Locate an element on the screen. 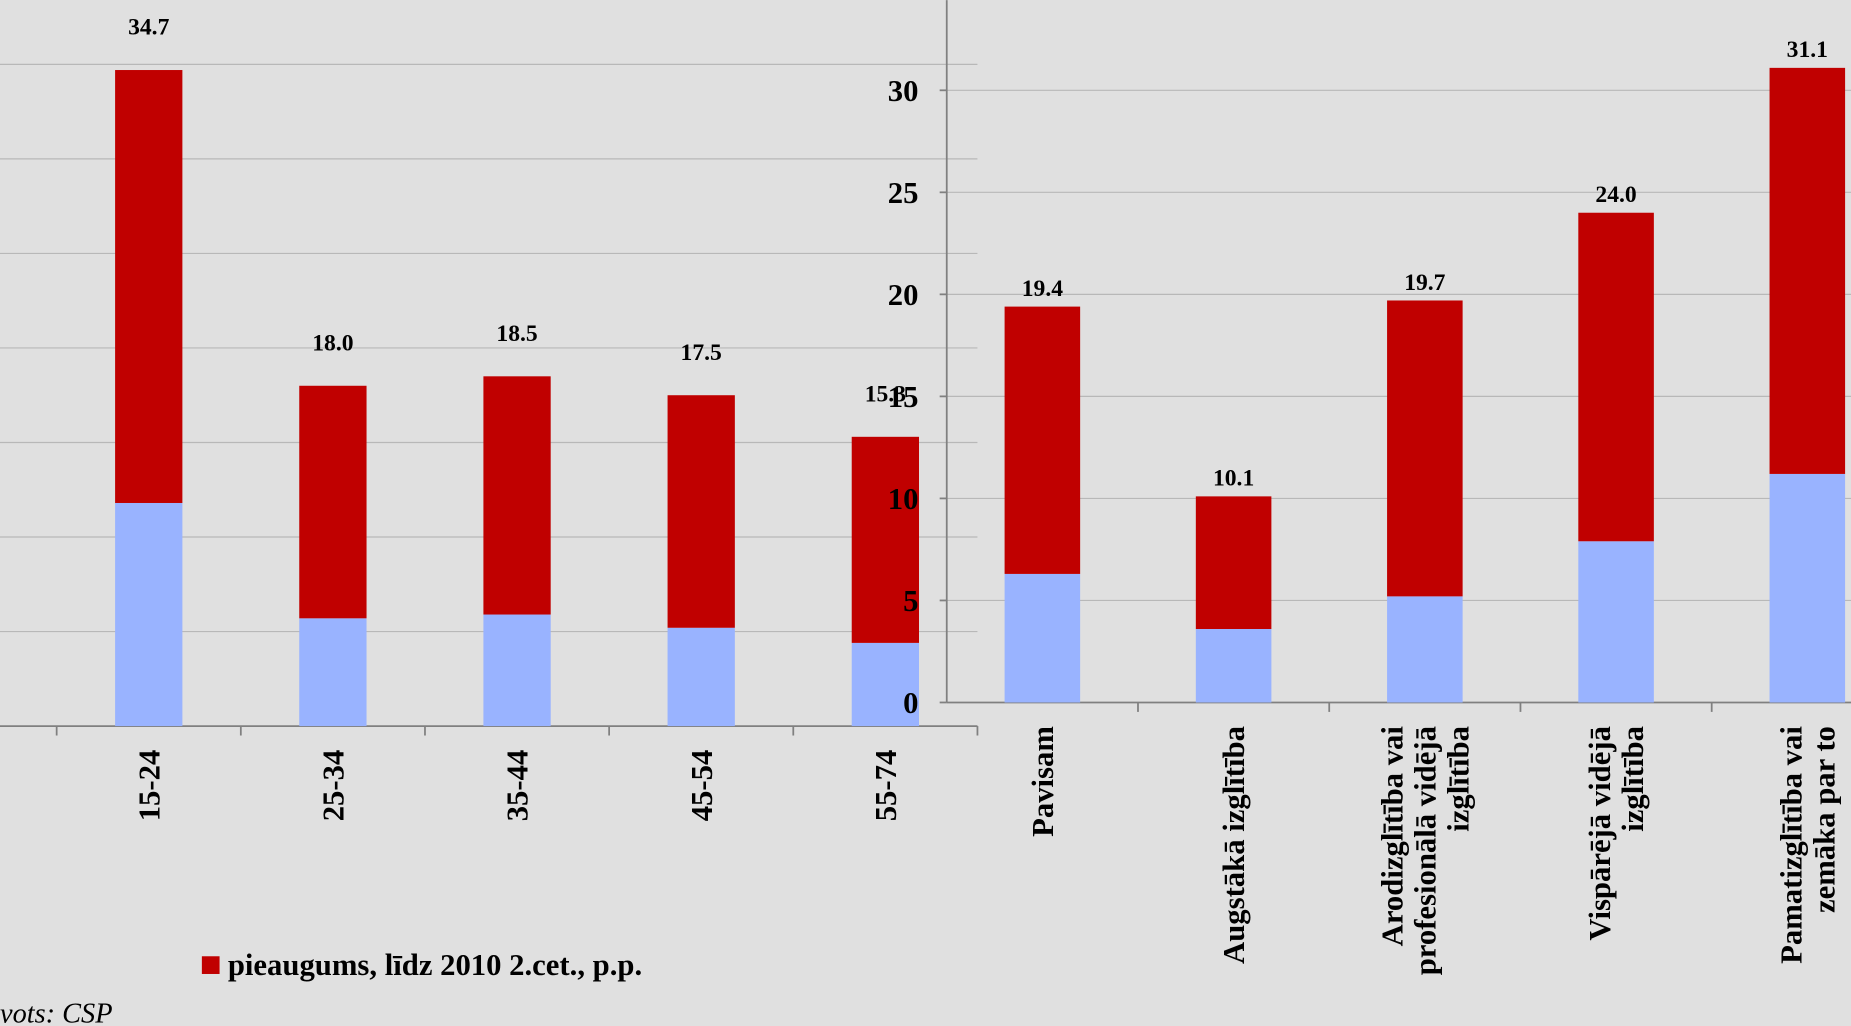 The width and height of the screenshot is (1851, 1026). x-tick-label: Pamatizglītība vaizemāka par to is located at coordinates (1807, 845).